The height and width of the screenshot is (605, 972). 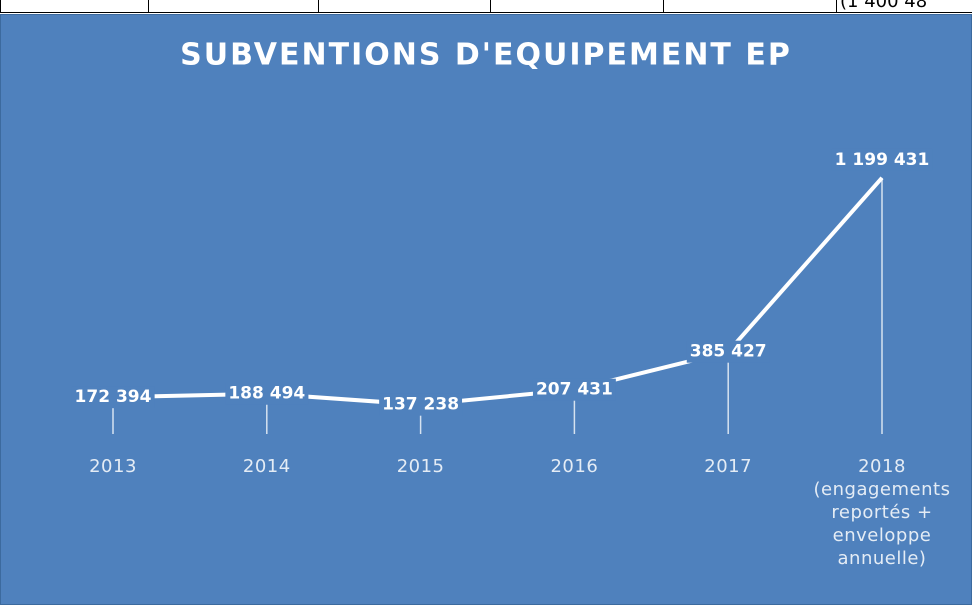 What do you see at coordinates (113, 466) in the screenshot?
I see `x-tick-label: 2013` at bounding box center [113, 466].